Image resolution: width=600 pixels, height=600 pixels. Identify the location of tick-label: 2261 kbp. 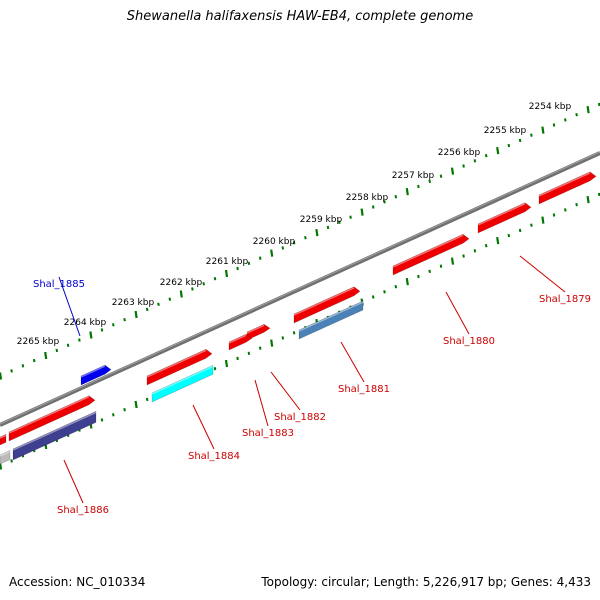
(227, 262).